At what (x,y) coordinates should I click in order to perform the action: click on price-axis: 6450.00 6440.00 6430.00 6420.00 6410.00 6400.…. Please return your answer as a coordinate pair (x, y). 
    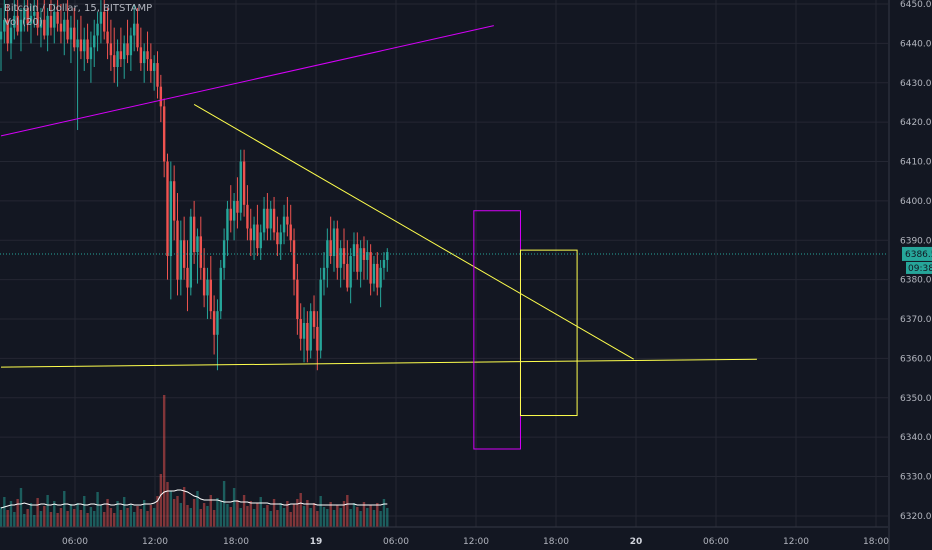
    Looking at the image, I should click on (910, 275).